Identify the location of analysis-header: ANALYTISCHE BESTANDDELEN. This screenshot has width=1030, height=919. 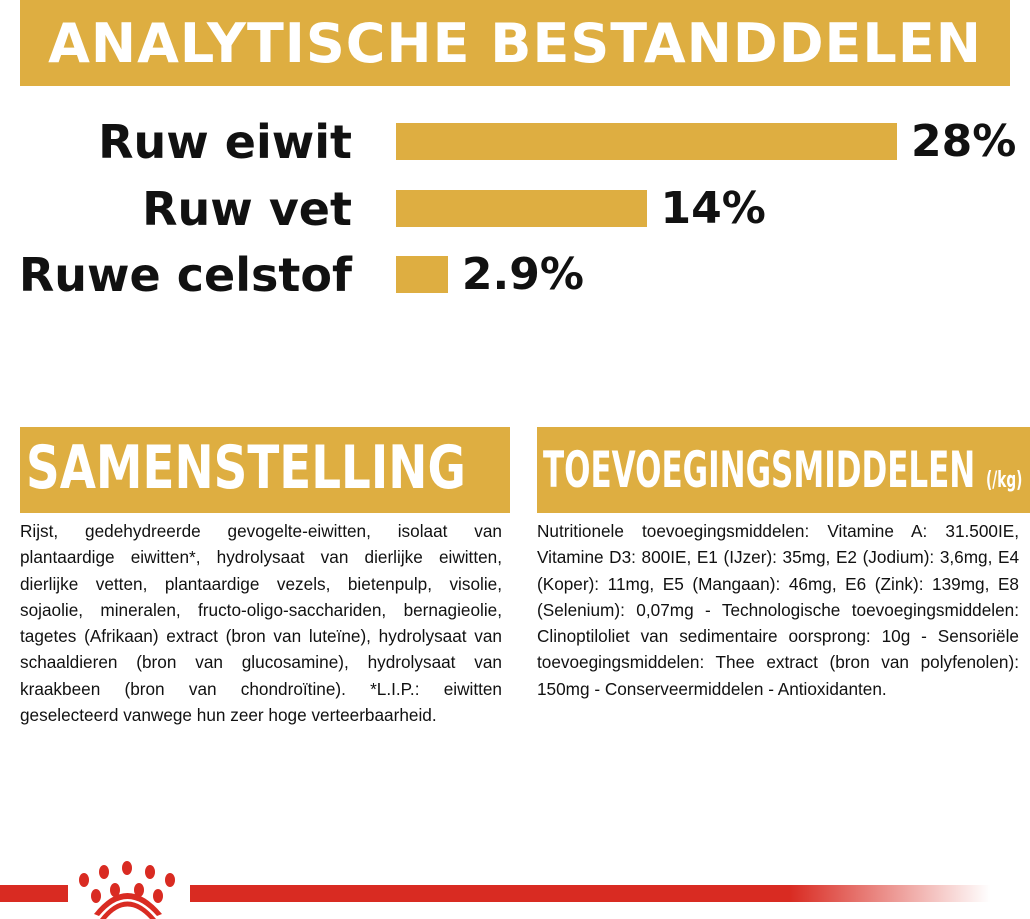
(515, 43).